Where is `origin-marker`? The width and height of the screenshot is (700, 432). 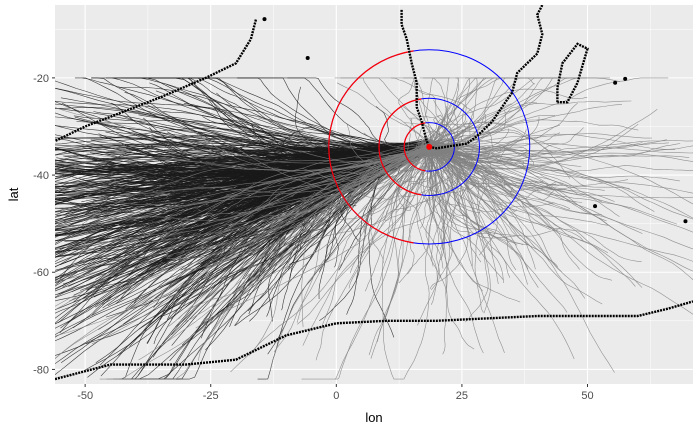 origin-marker is located at coordinates (429, 146).